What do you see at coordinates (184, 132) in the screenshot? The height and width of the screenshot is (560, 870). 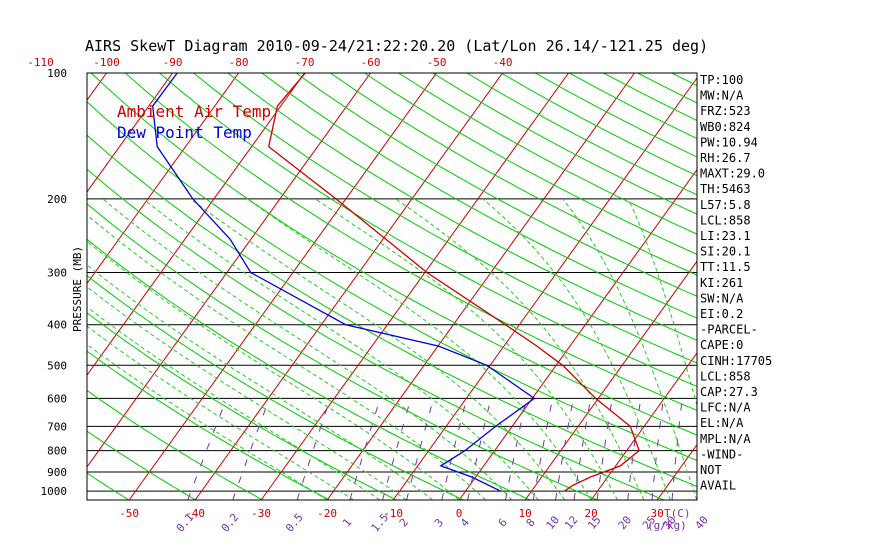 I see `legend-dew-point-temp: Dew Point Temp` at bounding box center [184, 132].